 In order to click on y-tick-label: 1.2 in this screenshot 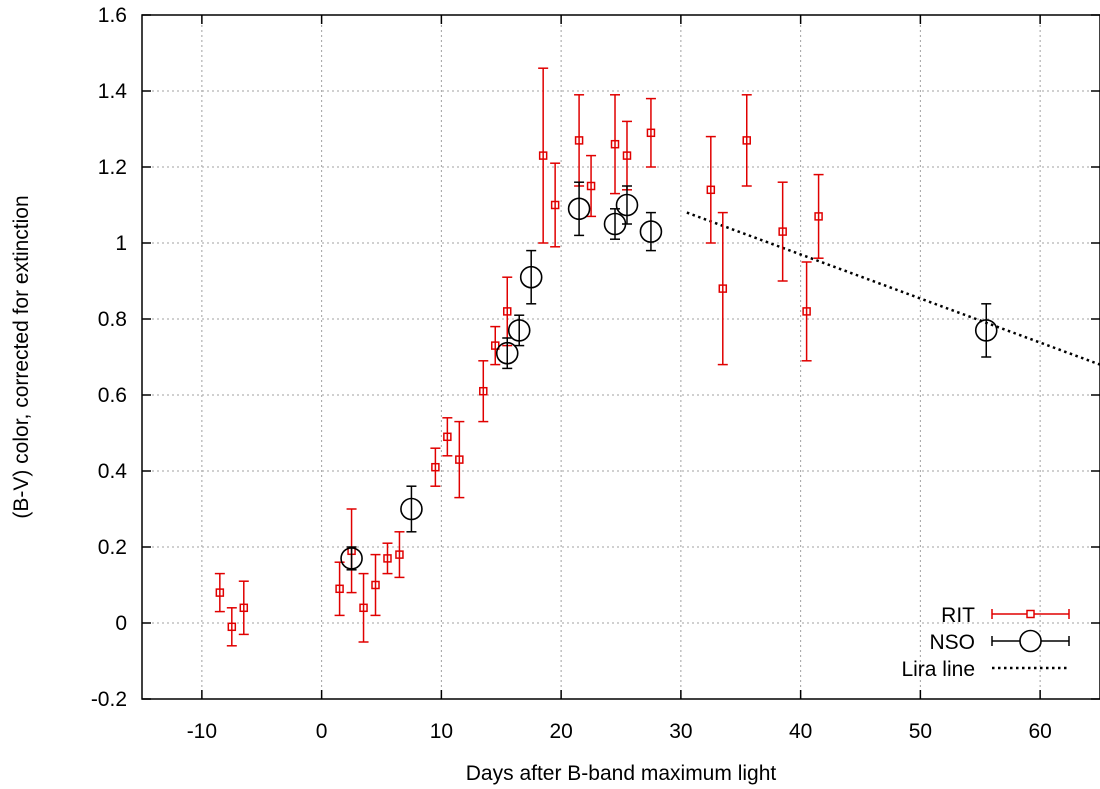, I will do `click(112, 167)`.